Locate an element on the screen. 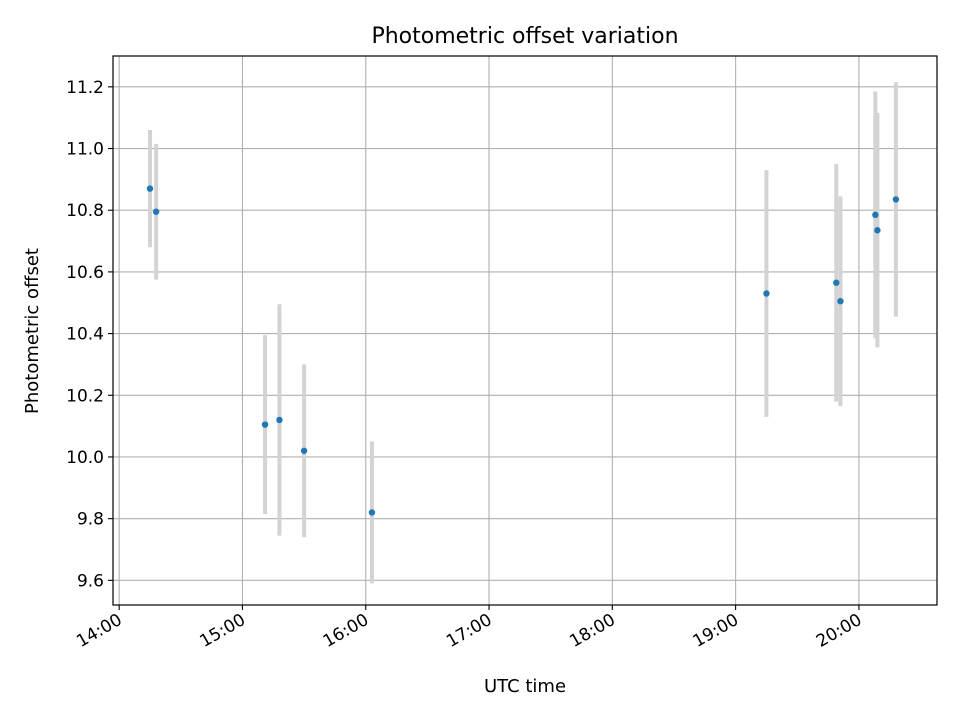 The width and height of the screenshot is (960, 720). y-tick-label: 10.4 is located at coordinates (85, 335).